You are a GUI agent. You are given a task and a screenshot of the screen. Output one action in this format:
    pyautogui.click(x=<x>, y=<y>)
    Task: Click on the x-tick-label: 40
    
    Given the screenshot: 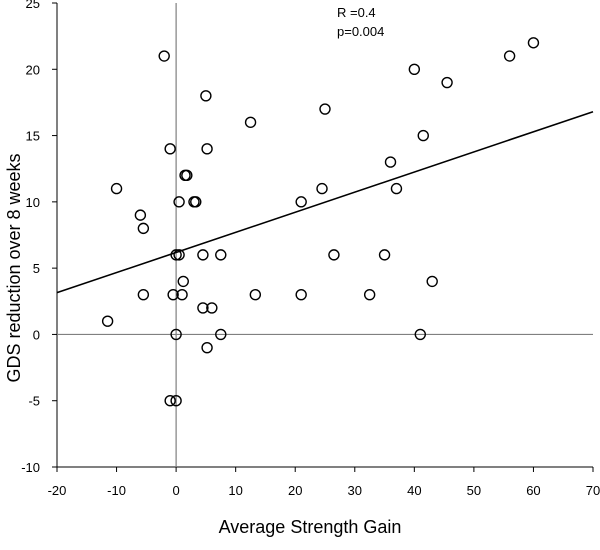 What is the action you would take?
    pyautogui.click(x=414, y=490)
    